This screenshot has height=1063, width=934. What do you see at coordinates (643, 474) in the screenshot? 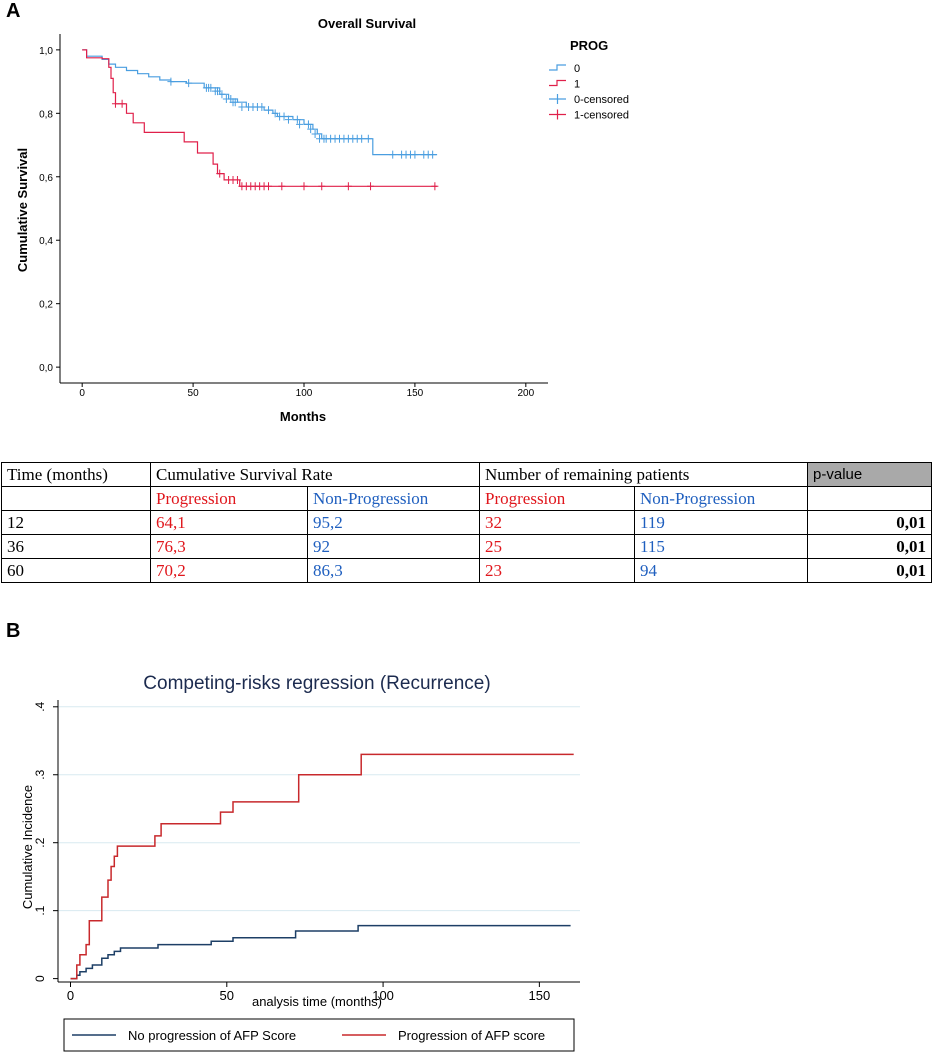
I see `table-header-remaining: Number of remaining patients` at bounding box center [643, 474].